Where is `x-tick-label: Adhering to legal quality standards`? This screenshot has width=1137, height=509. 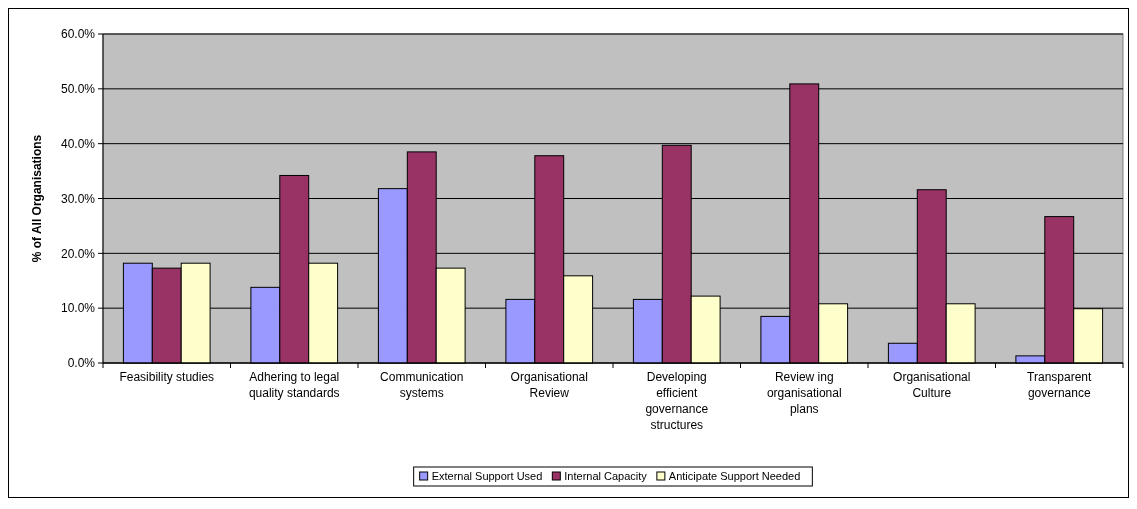 x-tick-label: Adhering to legal quality standards is located at coordinates (294, 385).